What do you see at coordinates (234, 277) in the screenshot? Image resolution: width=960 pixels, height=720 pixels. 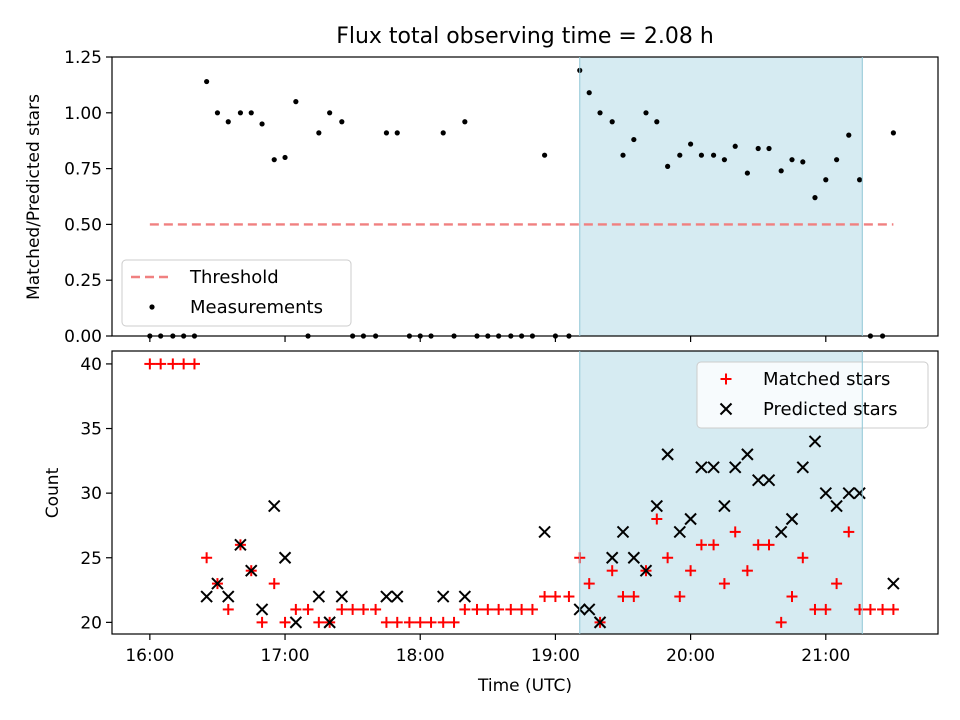 I see `legend-threshold-label: Threshold` at bounding box center [234, 277].